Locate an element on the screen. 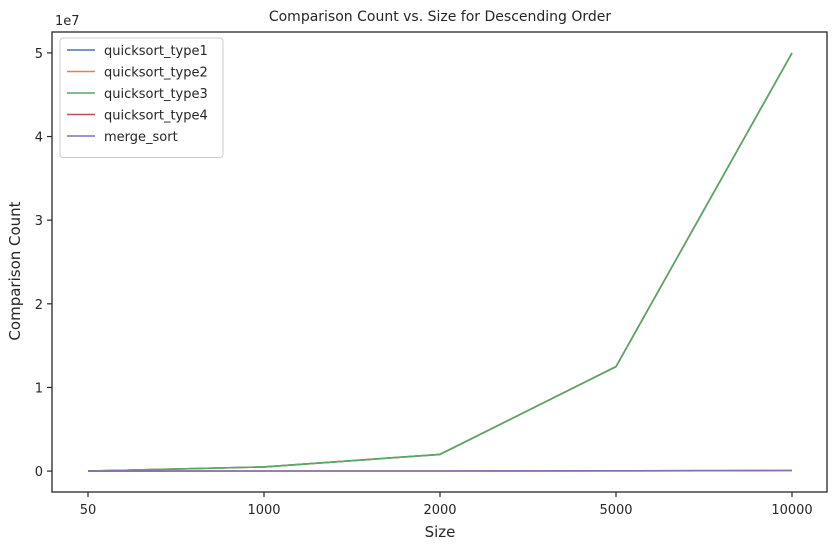 The height and width of the screenshot is (550, 837). legend-label: quicksort_type1 is located at coordinates (156, 51).